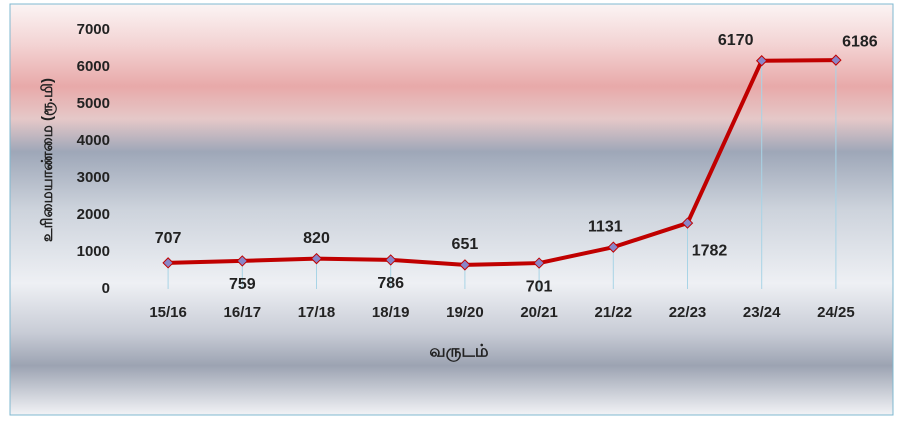 The height and width of the screenshot is (426, 903). Describe the element at coordinates (539, 312) in the screenshot. I see `x-tick-label: 20/21` at that location.